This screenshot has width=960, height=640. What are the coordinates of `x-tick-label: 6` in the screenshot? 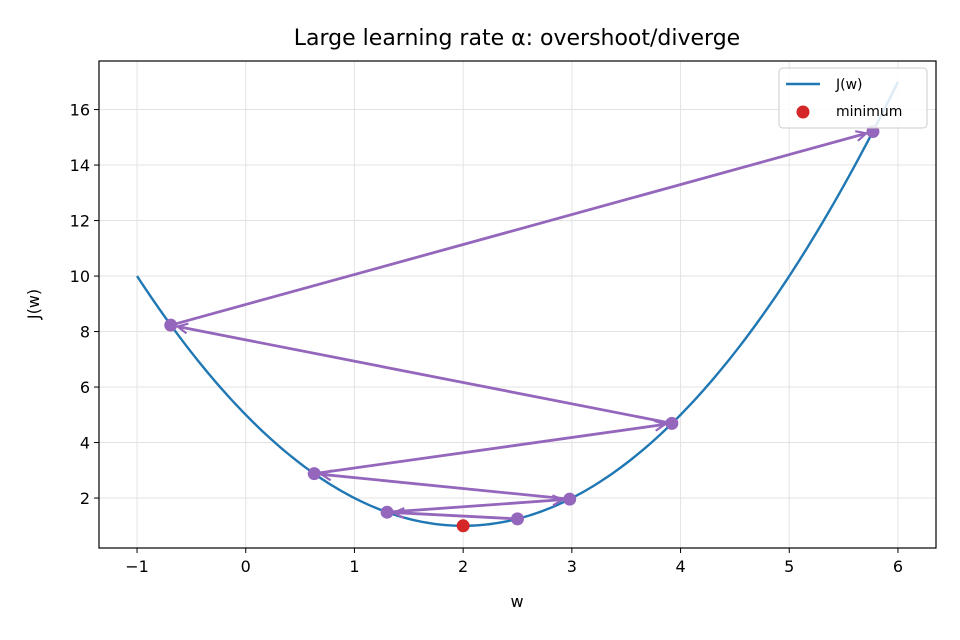 It's located at (898, 566).